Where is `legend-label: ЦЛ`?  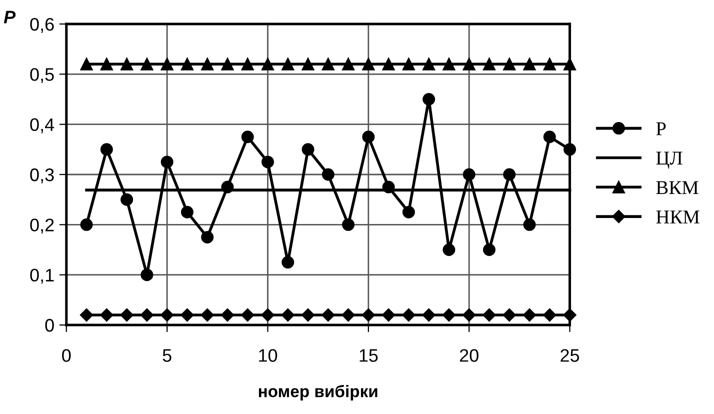 legend-label: ЦЛ is located at coordinates (669, 160).